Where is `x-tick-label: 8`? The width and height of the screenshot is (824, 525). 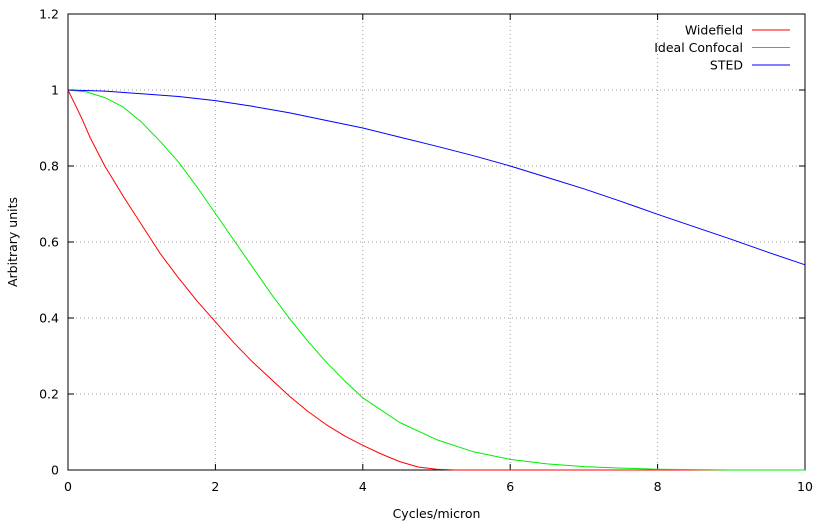
x-tick-label: 8 is located at coordinates (658, 486).